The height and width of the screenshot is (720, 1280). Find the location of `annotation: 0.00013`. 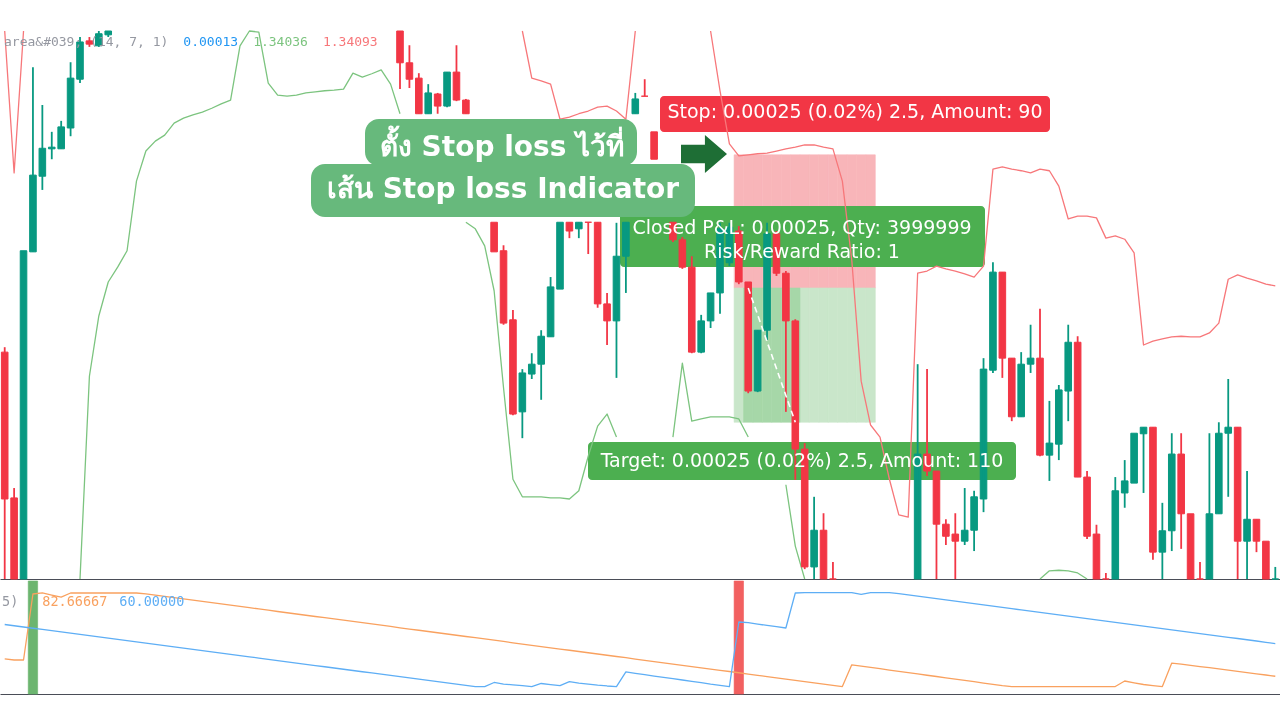

annotation: 0.00013 is located at coordinates (211, 41).